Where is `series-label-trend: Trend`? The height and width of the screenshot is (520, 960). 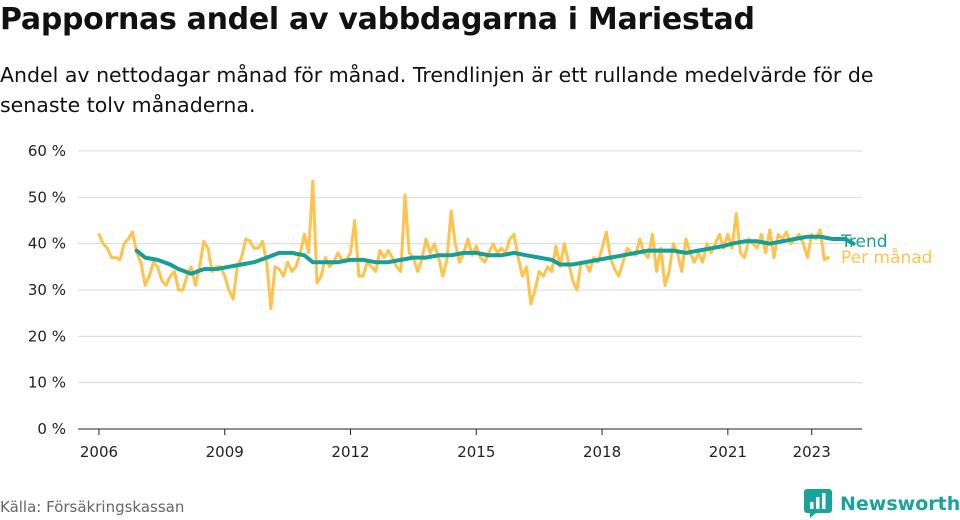
series-label-trend: Trend is located at coordinates (864, 242).